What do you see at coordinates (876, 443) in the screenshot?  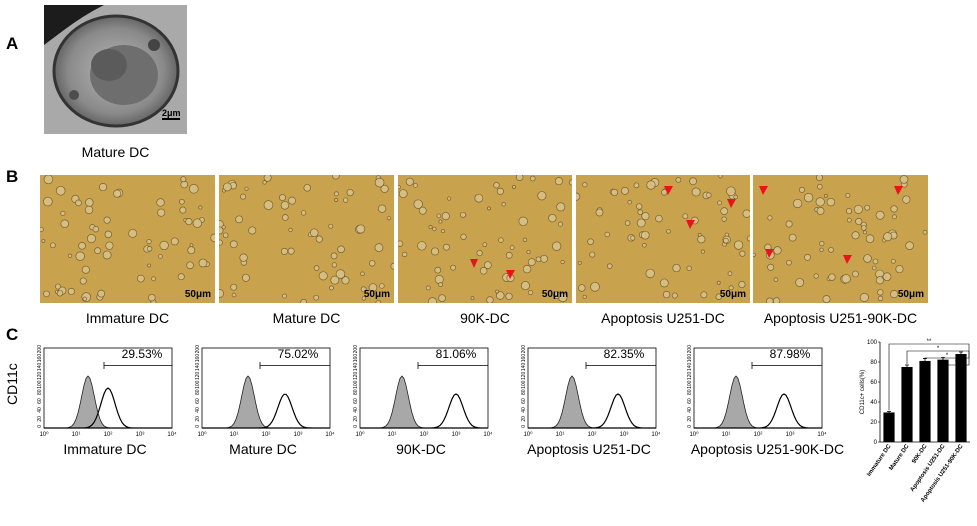 I see `bar-ytick: 0` at bounding box center [876, 443].